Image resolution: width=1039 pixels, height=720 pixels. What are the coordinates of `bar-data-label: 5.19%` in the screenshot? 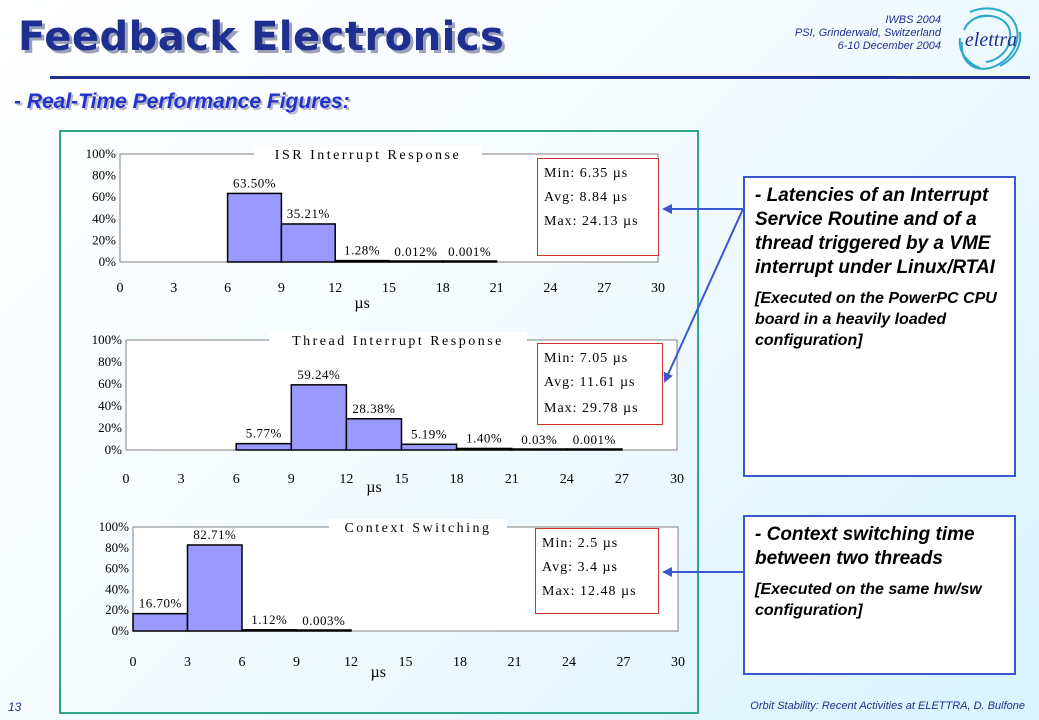 It's located at (429, 433).